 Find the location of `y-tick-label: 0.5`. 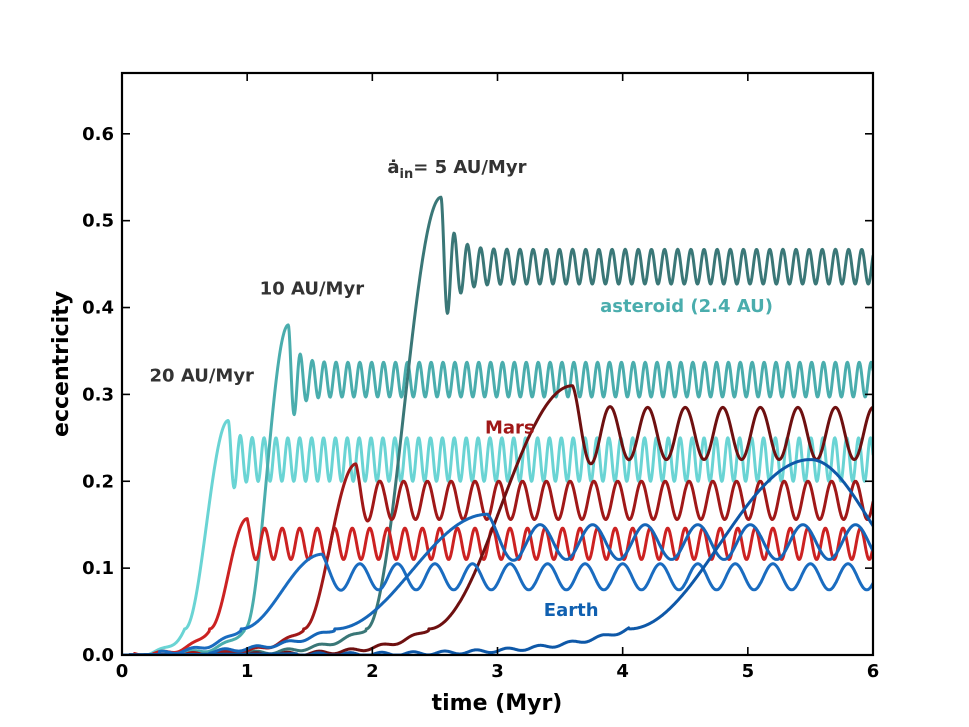

y-tick-label: 0.5 is located at coordinates (98, 221).